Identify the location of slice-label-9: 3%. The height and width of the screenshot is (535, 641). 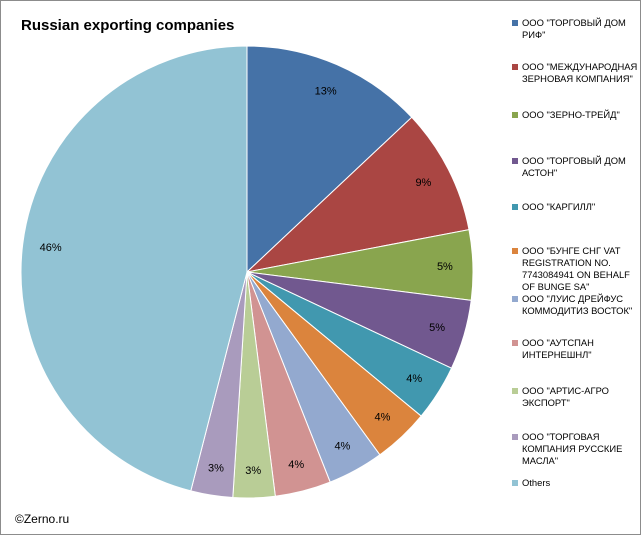
(253, 471).